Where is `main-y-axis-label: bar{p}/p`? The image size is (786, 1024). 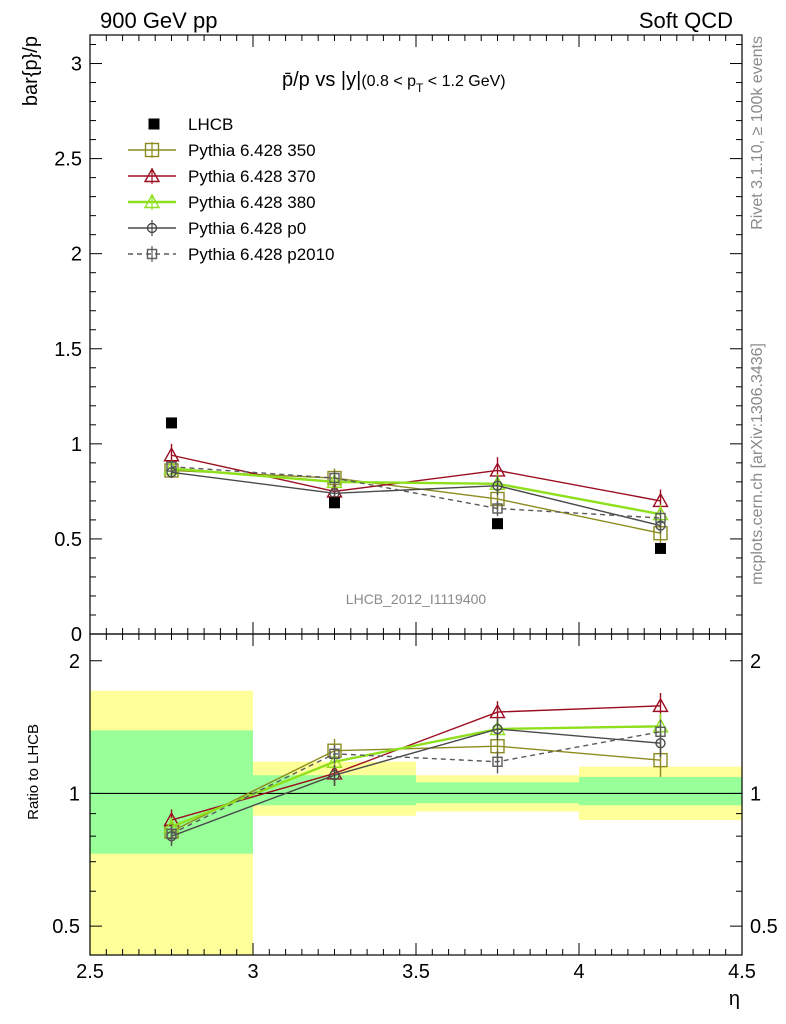
main-y-axis-label: bar{p}/p is located at coordinates (31, 71).